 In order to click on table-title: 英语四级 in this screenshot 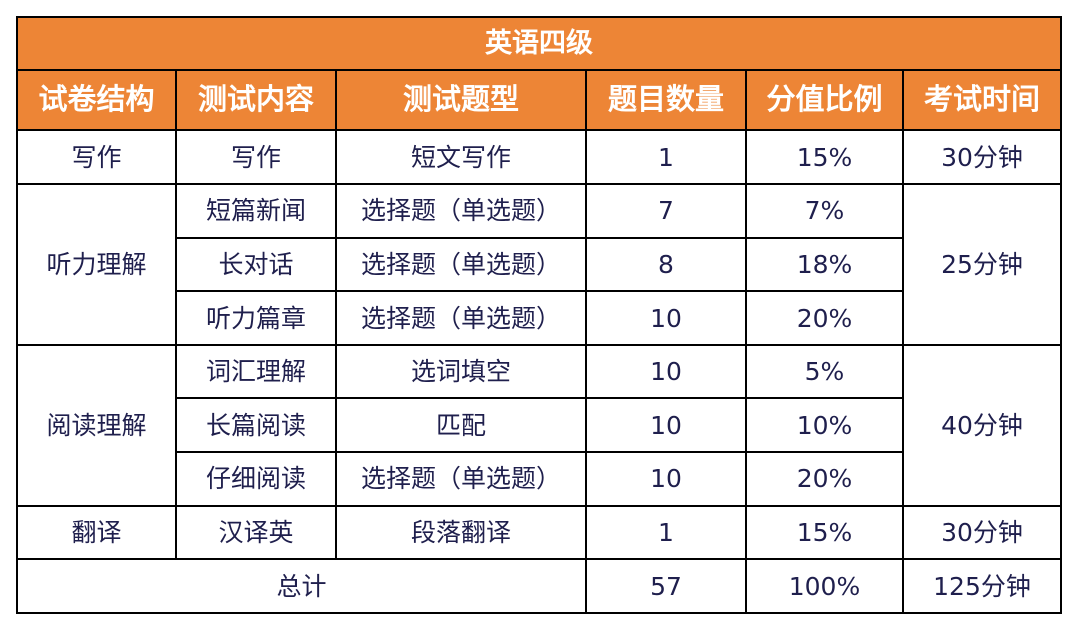, I will do `click(539, 43)`.